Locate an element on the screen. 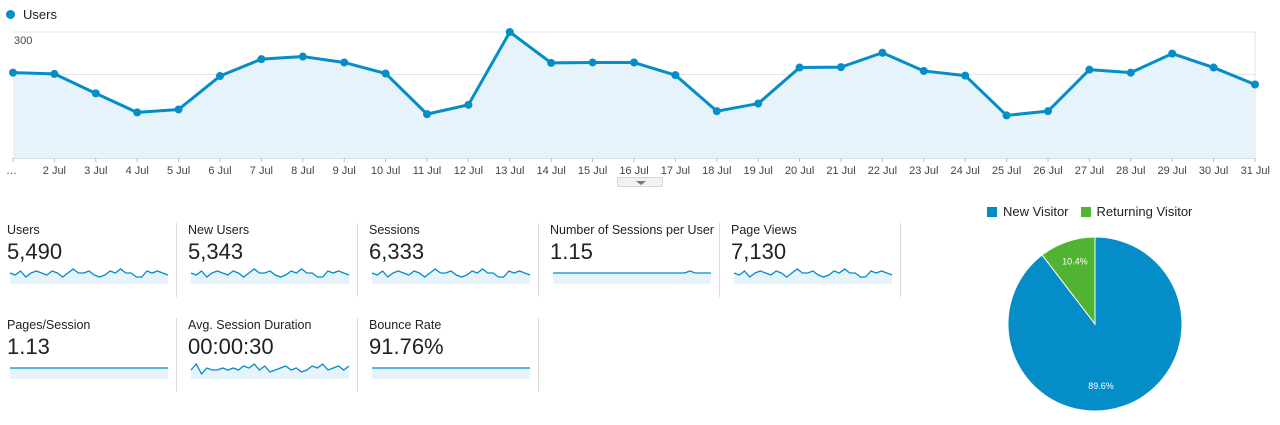 The height and width of the screenshot is (425, 1280). x-label-19: 20 Jul is located at coordinates (799, 171).